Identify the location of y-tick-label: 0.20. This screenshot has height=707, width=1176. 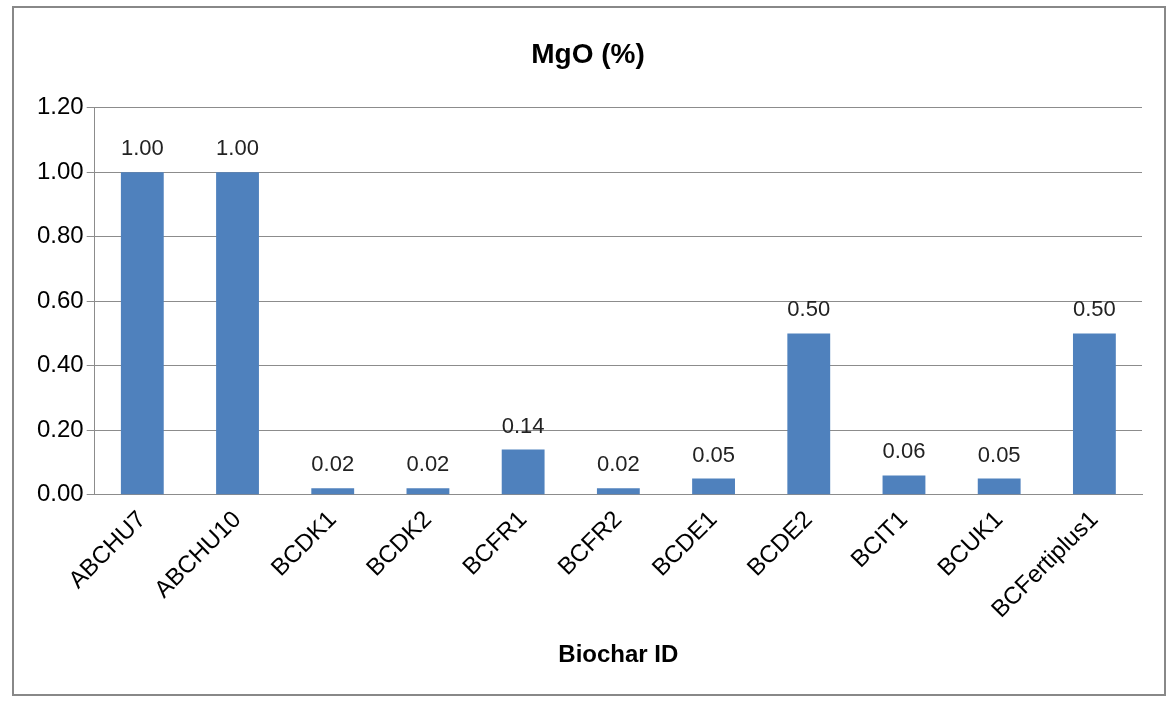
(60, 428).